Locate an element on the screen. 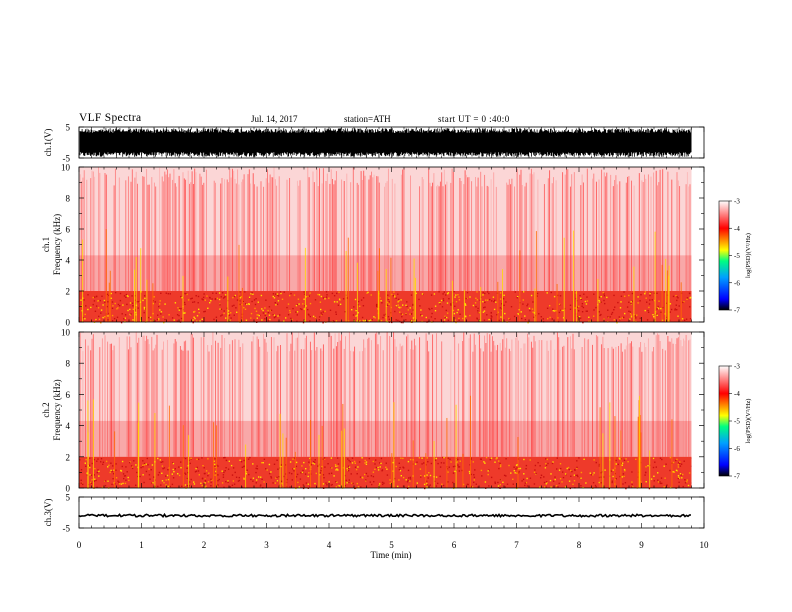 This screenshot has height=612, width=792. ch3-waveform is located at coordinates (384, 515).